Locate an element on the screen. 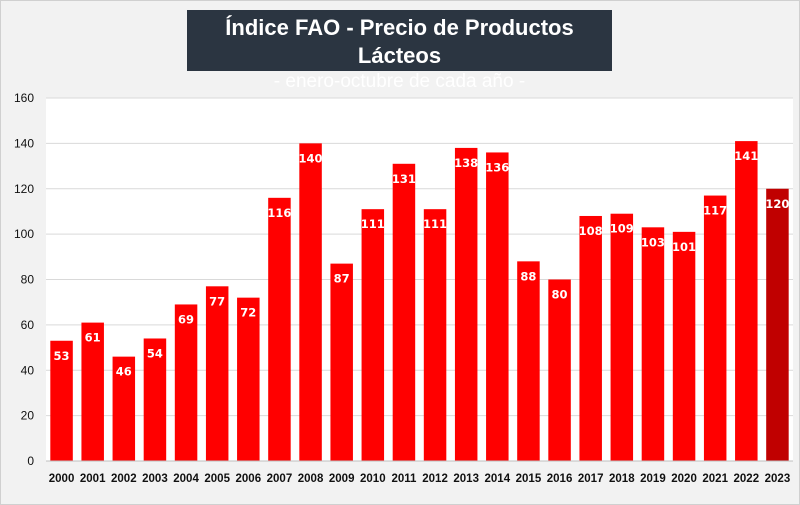 The width and height of the screenshot is (800, 505). x-tick-label: 2007 is located at coordinates (280, 479).